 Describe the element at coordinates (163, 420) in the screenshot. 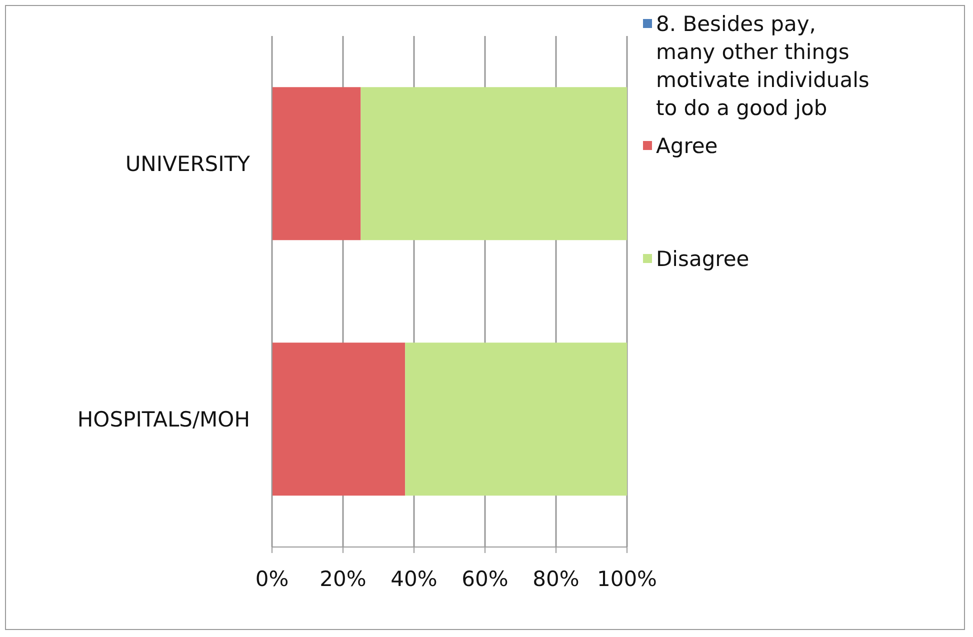

I see `y-tick-label: HOSPITALS/MOH` at that location.